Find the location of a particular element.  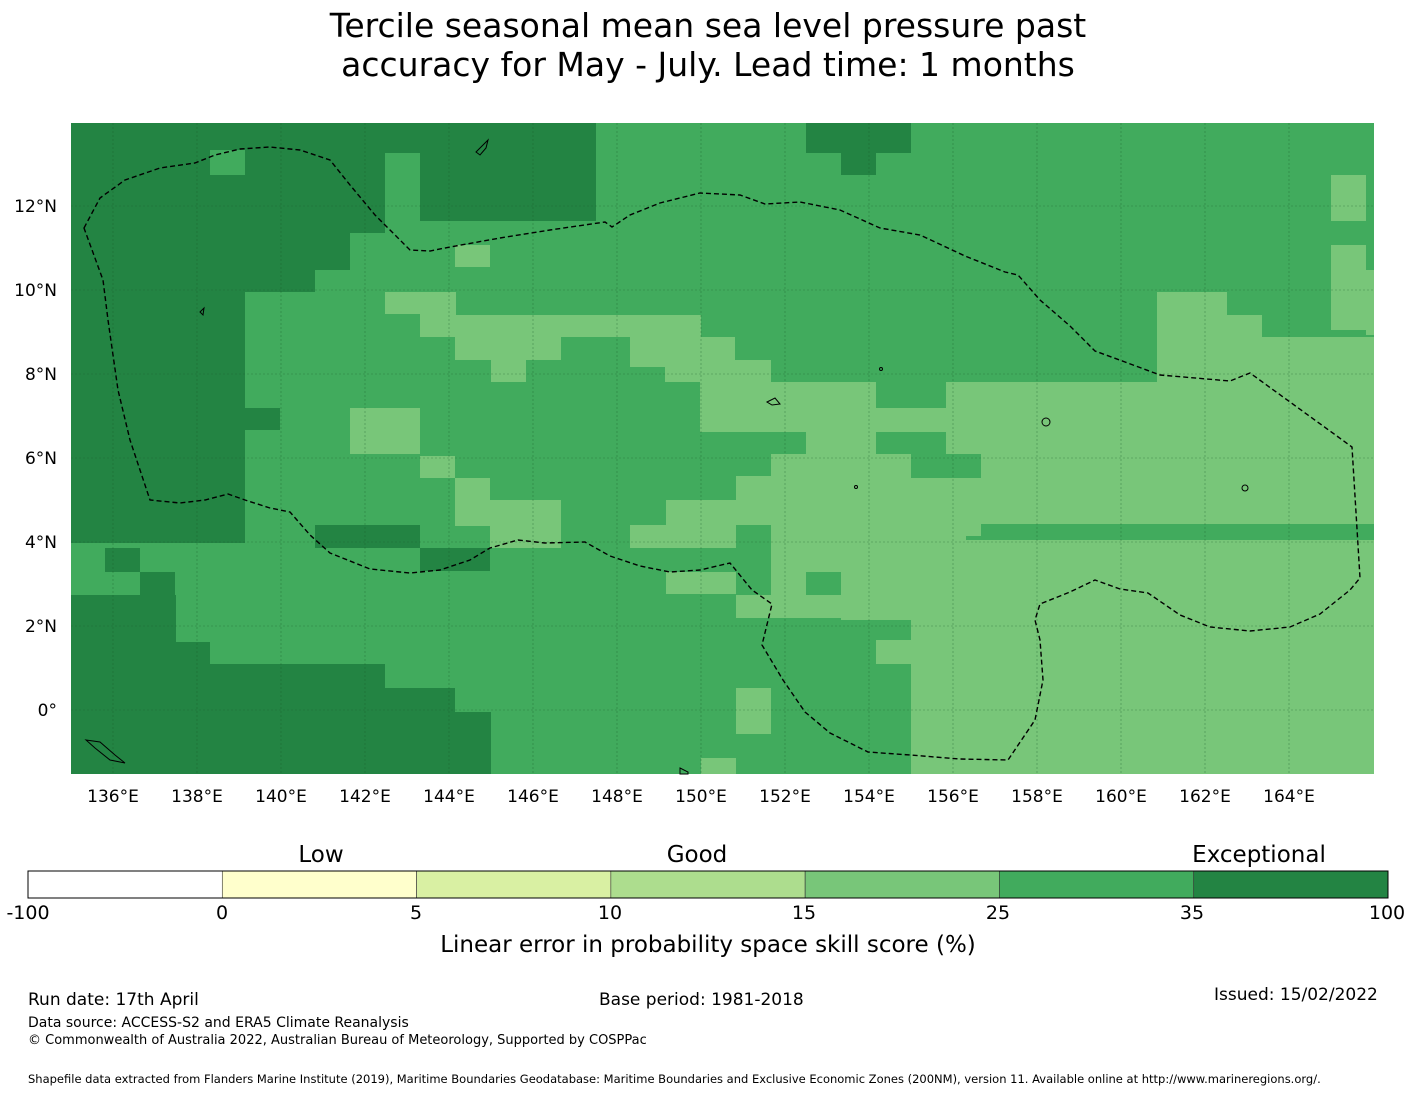

lon-tick-label: 154°E is located at coordinates (869, 797).